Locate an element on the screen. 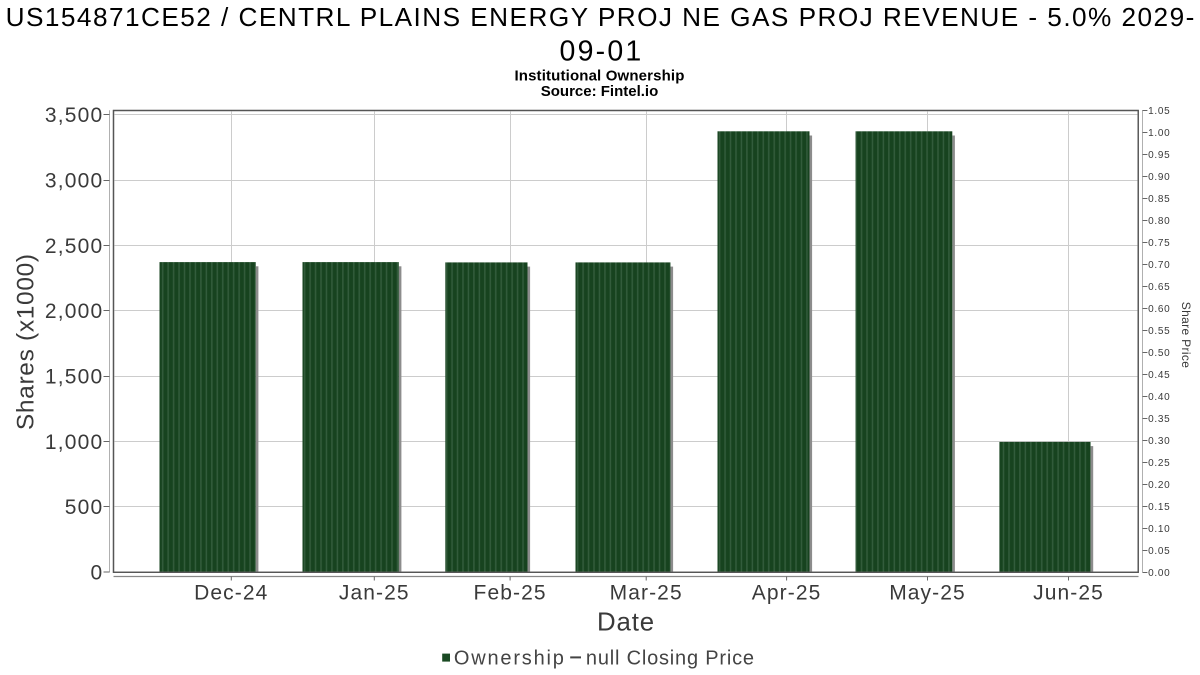 This screenshot has height=675, width=1200. svg-text: May-25 is located at coordinates (927, 592).